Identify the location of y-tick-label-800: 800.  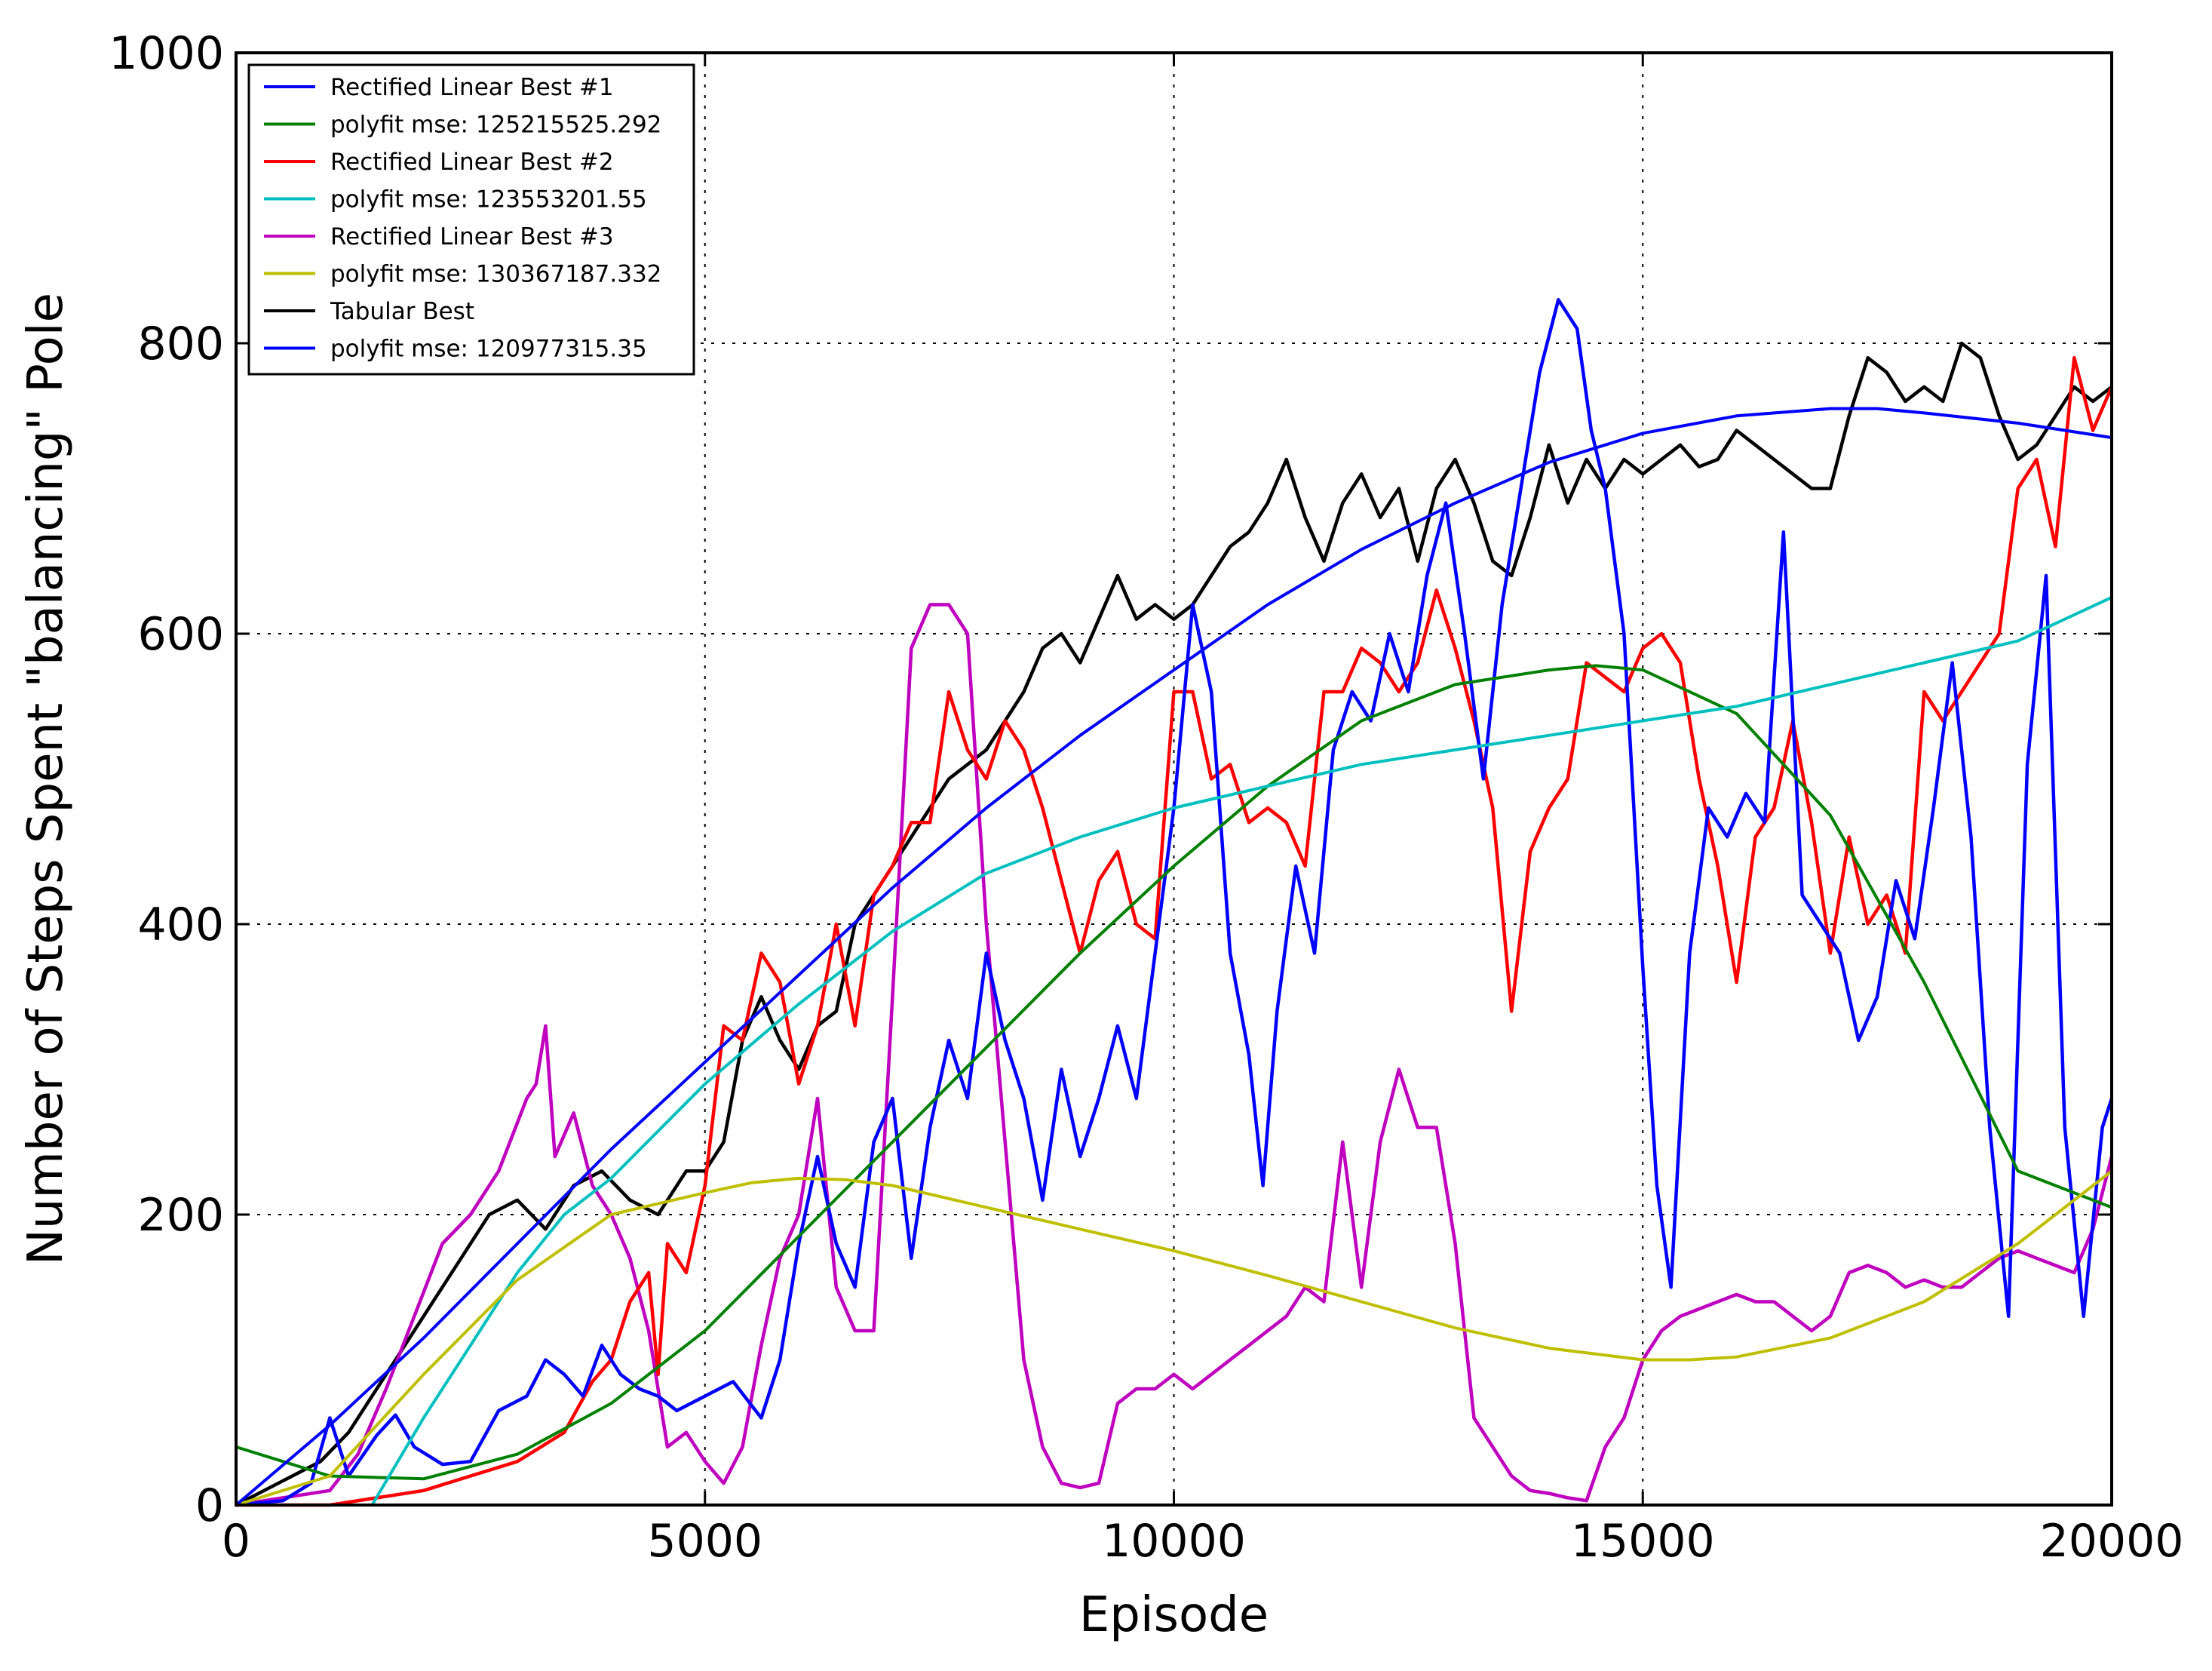
(180, 344).